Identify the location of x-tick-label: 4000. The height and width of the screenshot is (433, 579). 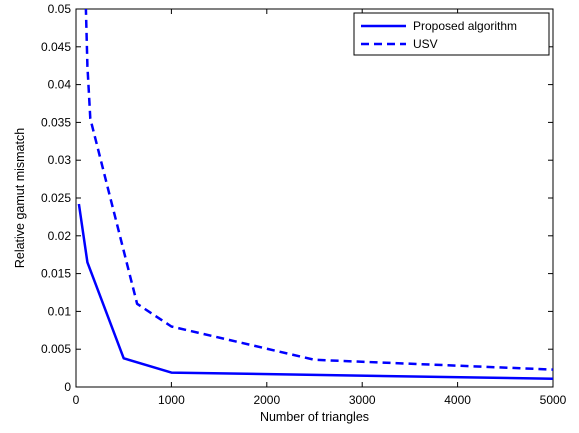
(457, 400).